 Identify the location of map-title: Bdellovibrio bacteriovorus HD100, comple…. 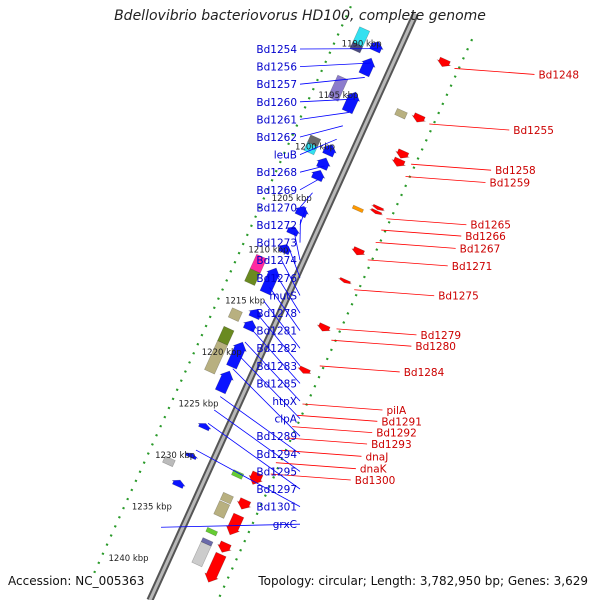
(300, 16).